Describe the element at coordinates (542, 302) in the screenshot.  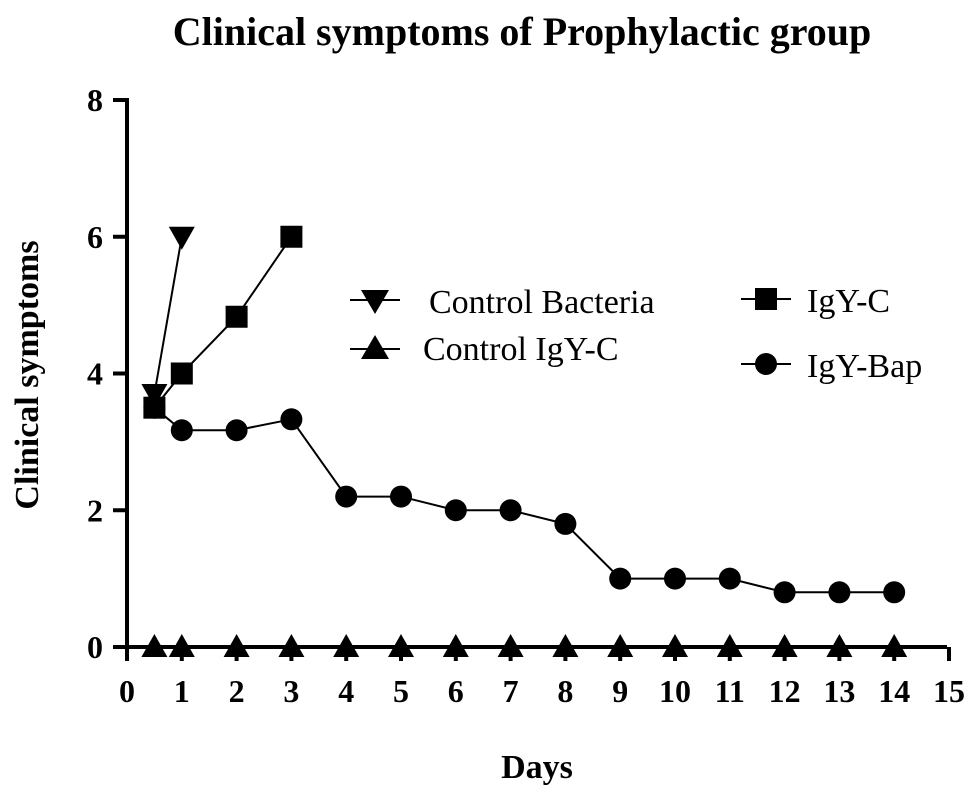
I see `legend-label-control-bacteria: Control Bacteria` at that location.